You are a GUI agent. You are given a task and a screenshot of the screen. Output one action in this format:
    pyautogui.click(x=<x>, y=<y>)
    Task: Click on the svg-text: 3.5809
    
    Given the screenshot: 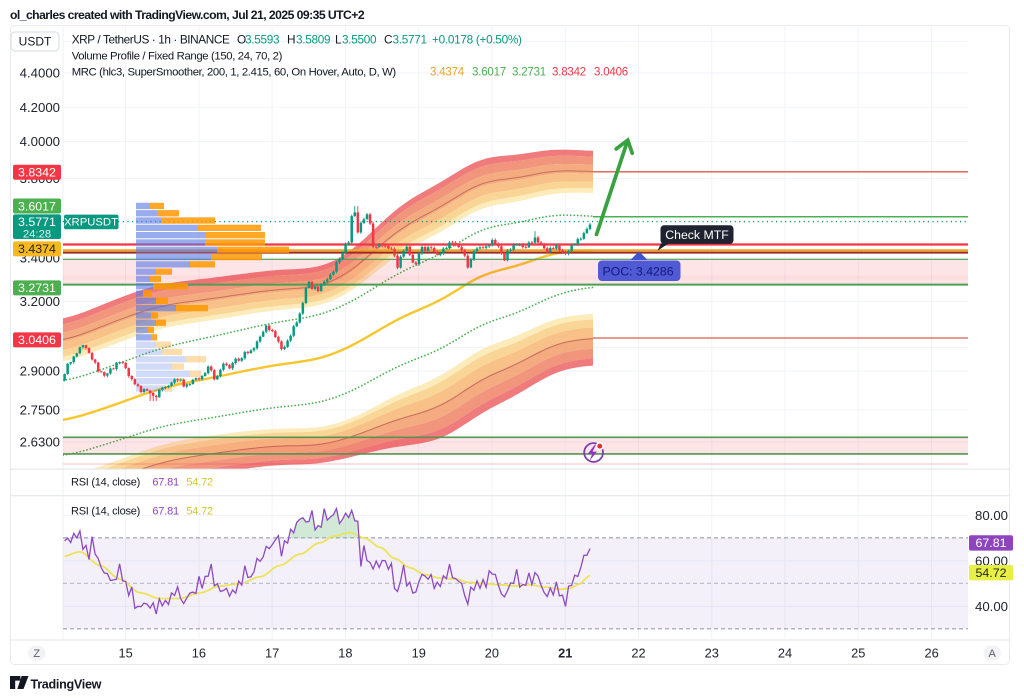 What is the action you would take?
    pyautogui.click(x=313, y=40)
    